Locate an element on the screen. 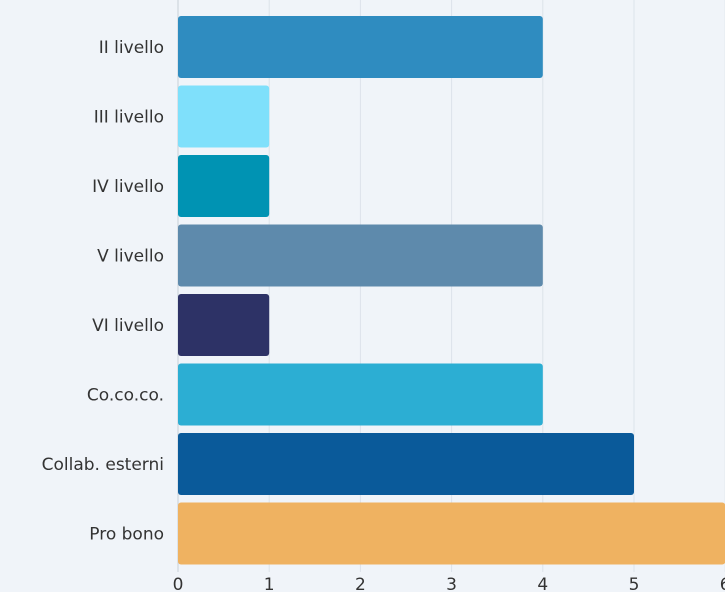  category-label-co-co-co: Co.co.co. is located at coordinates (125, 396).